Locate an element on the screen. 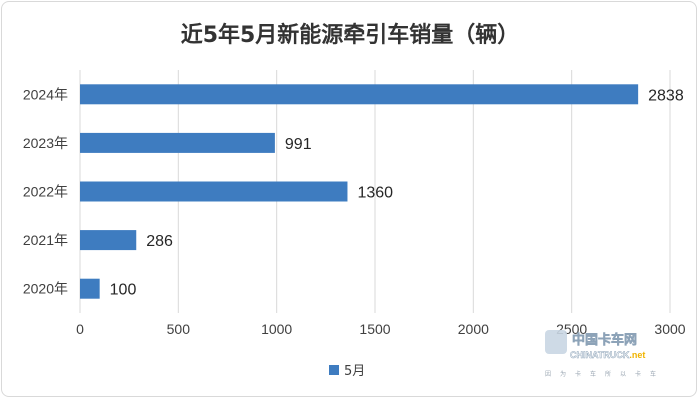 The image size is (700, 400). x-tick-label: 1000 is located at coordinates (276, 329).